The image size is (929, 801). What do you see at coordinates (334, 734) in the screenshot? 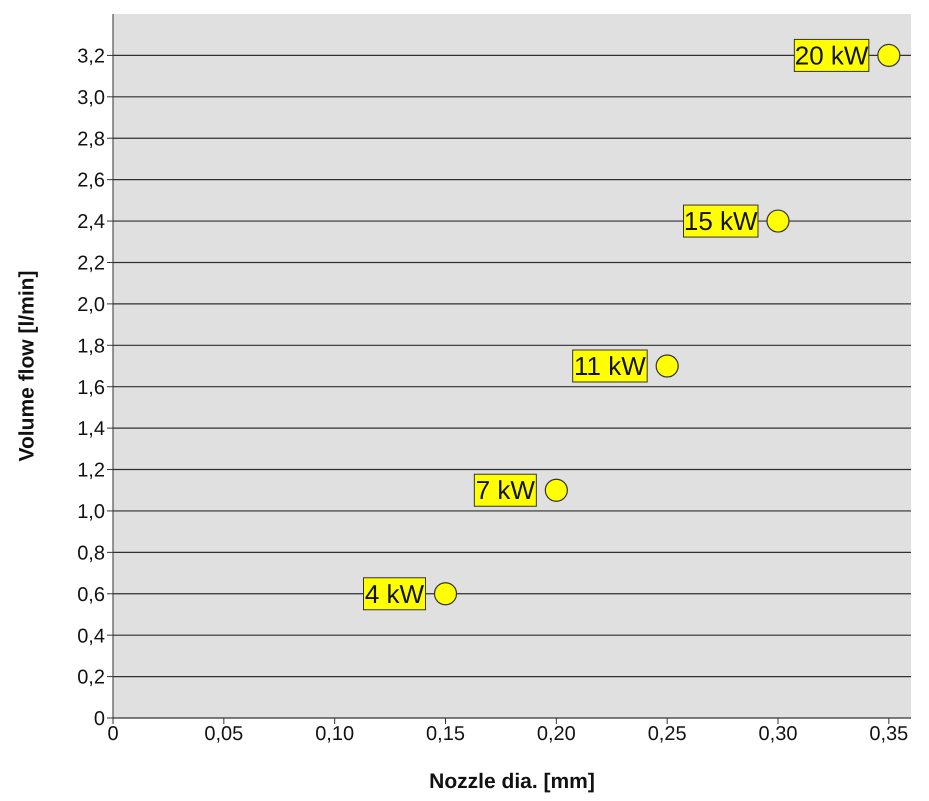
I see `x-tick-label: 0,10` at bounding box center [334, 734].